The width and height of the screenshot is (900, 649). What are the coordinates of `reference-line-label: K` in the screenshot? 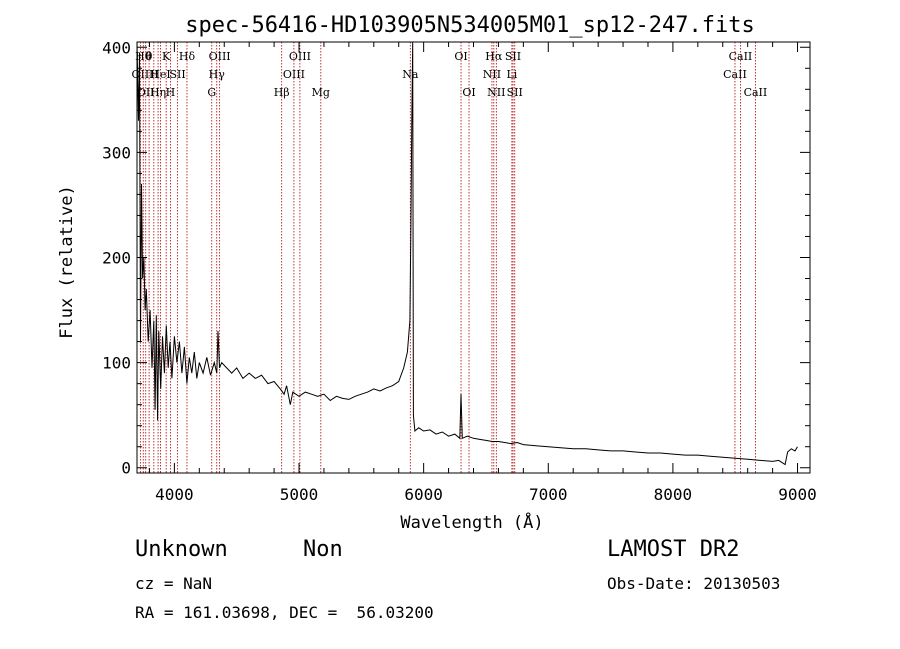 It's located at (166, 56).